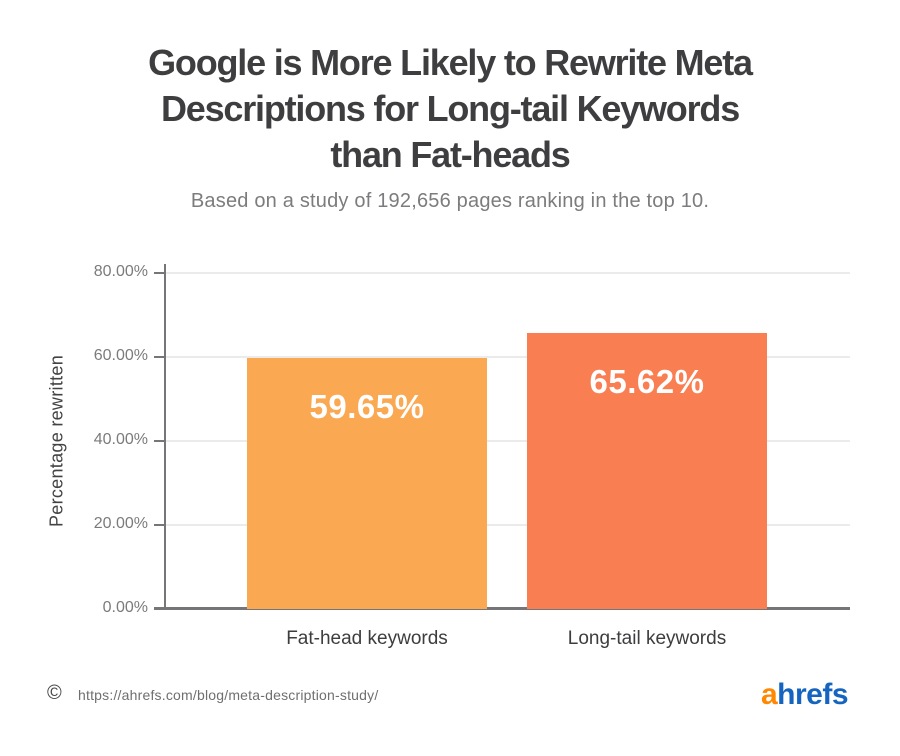 This screenshot has height=756, width=900. Describe the element at coordinates (812, 694) in the screenshot. I see `ahrefs-logo-hrefs: hrefs` at that location.